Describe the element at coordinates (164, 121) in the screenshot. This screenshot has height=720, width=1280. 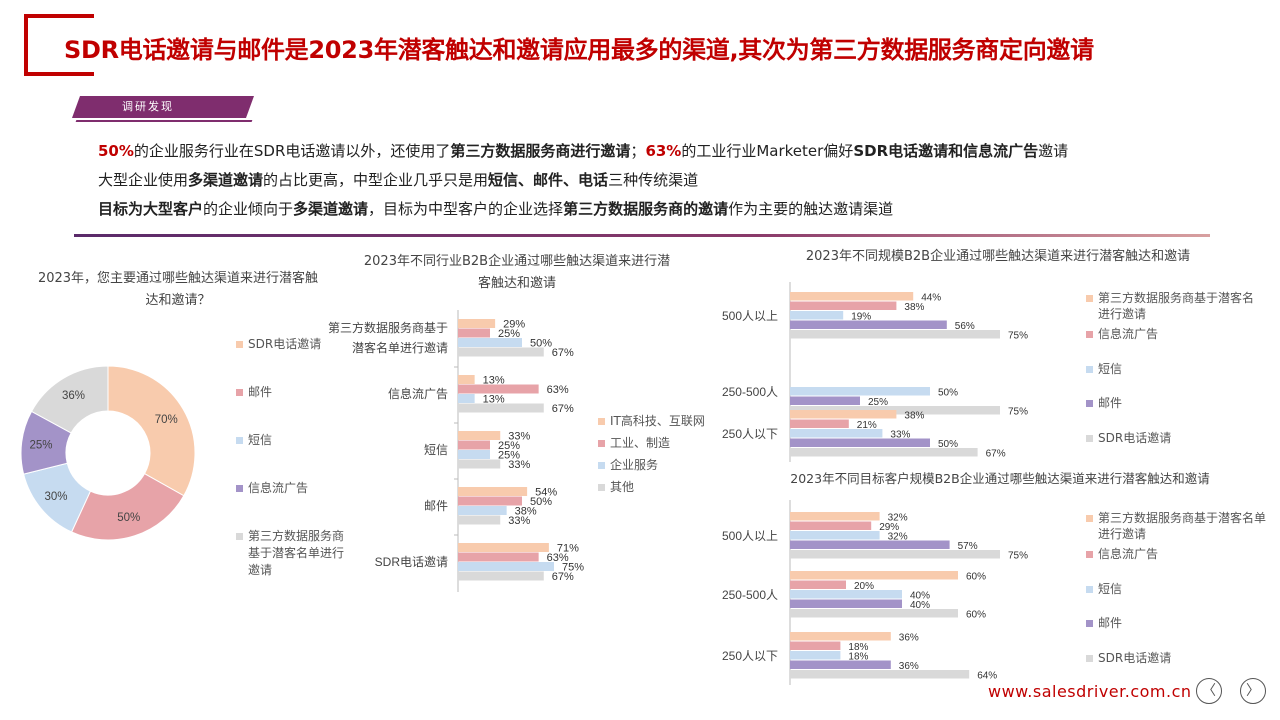
I see `badge-underline` at that location.